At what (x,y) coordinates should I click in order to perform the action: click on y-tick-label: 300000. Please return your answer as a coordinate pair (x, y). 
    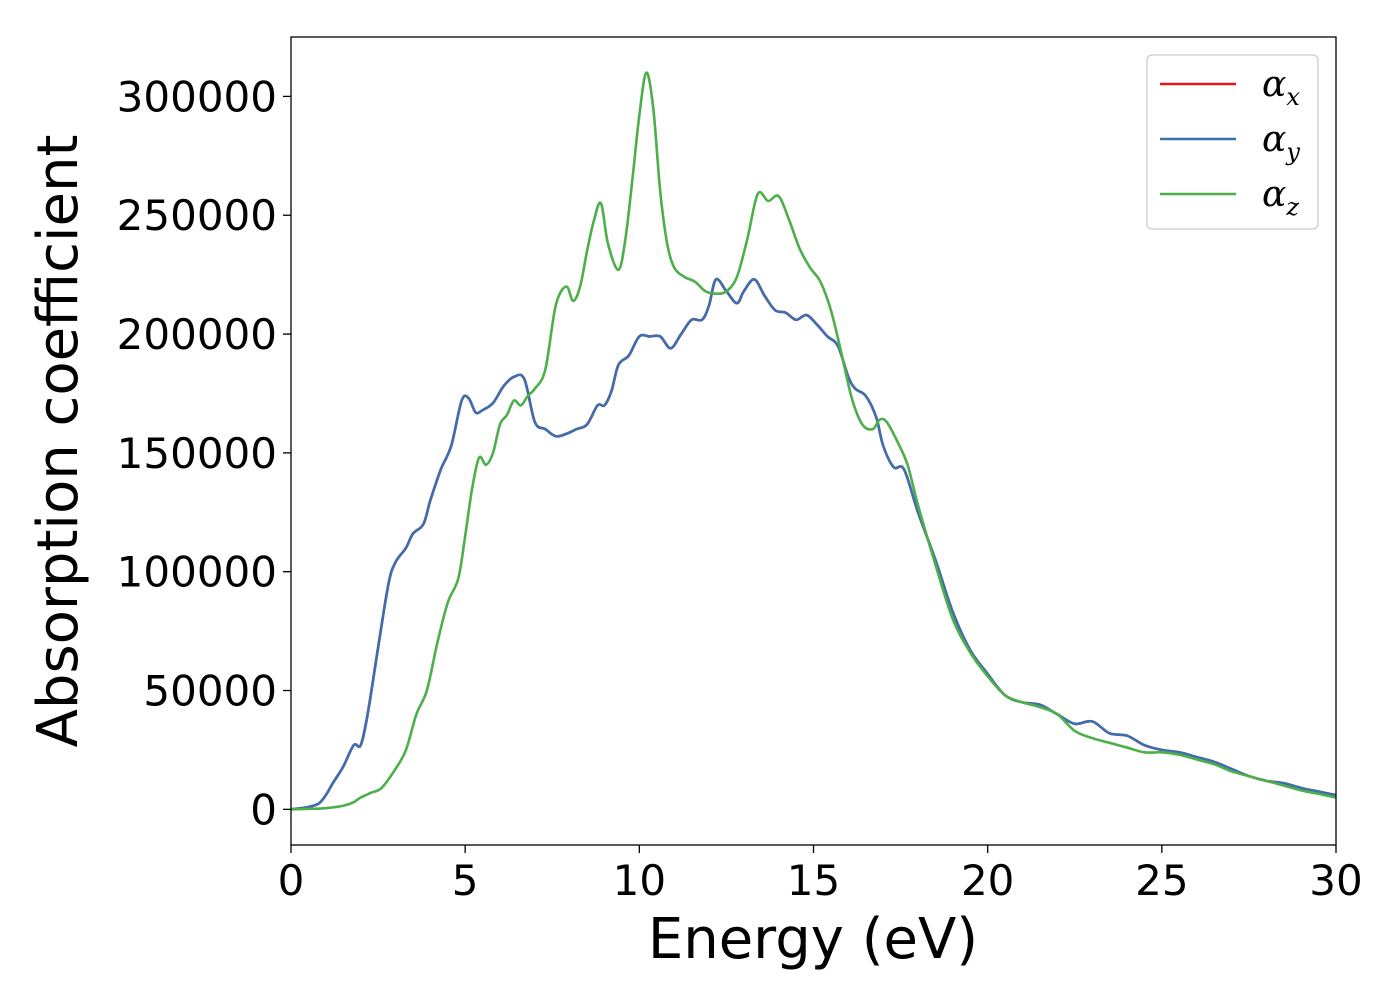
    Looking at the image, I should click on (197, 96).